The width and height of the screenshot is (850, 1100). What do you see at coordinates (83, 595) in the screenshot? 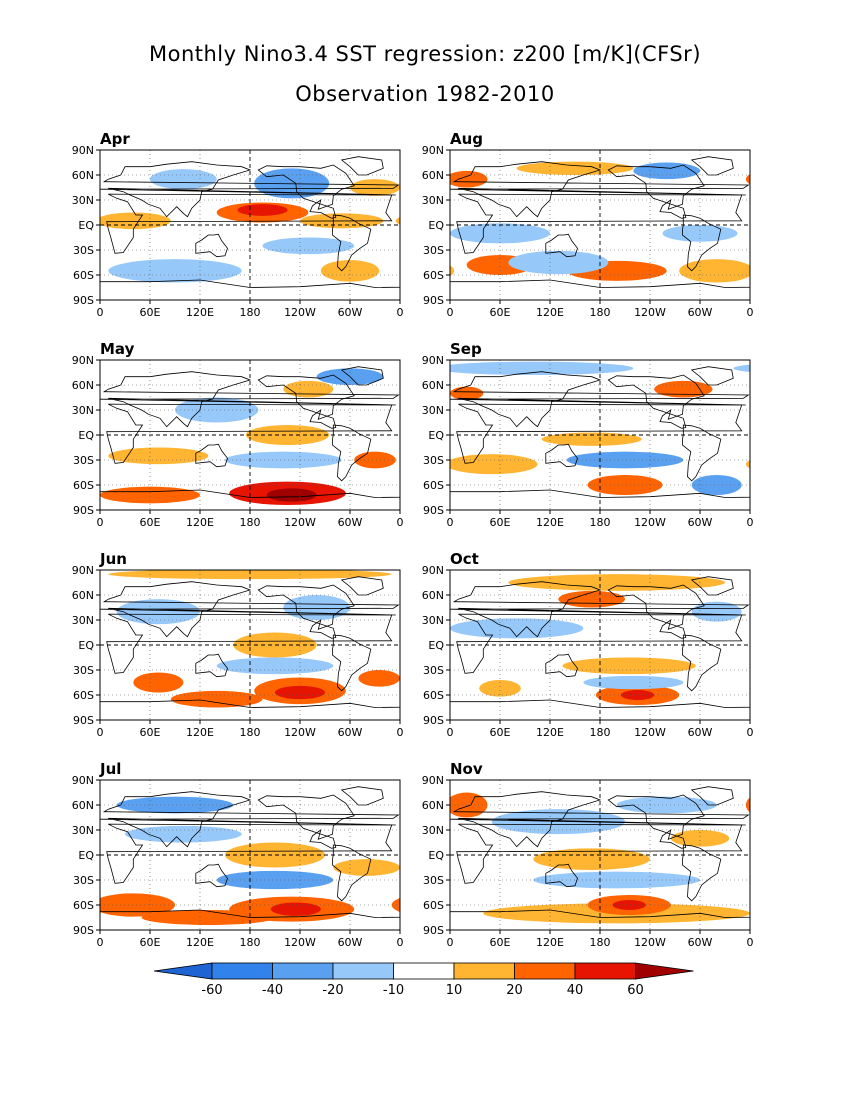
I see `lat-tick-label: 60N` at bounding box center [83, 595].